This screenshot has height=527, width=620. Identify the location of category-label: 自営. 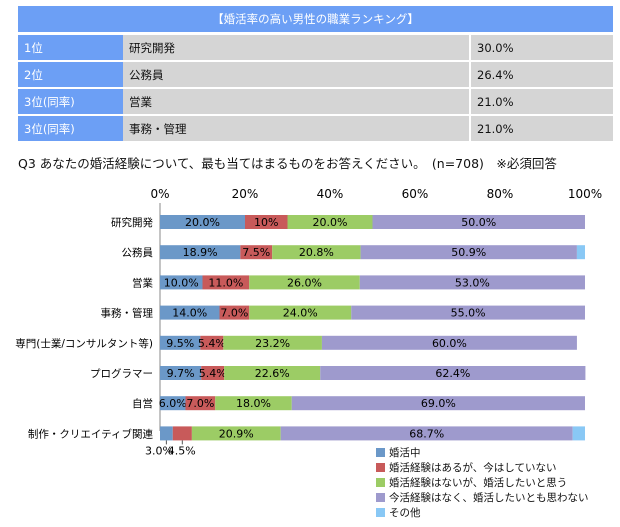
(142, 403).